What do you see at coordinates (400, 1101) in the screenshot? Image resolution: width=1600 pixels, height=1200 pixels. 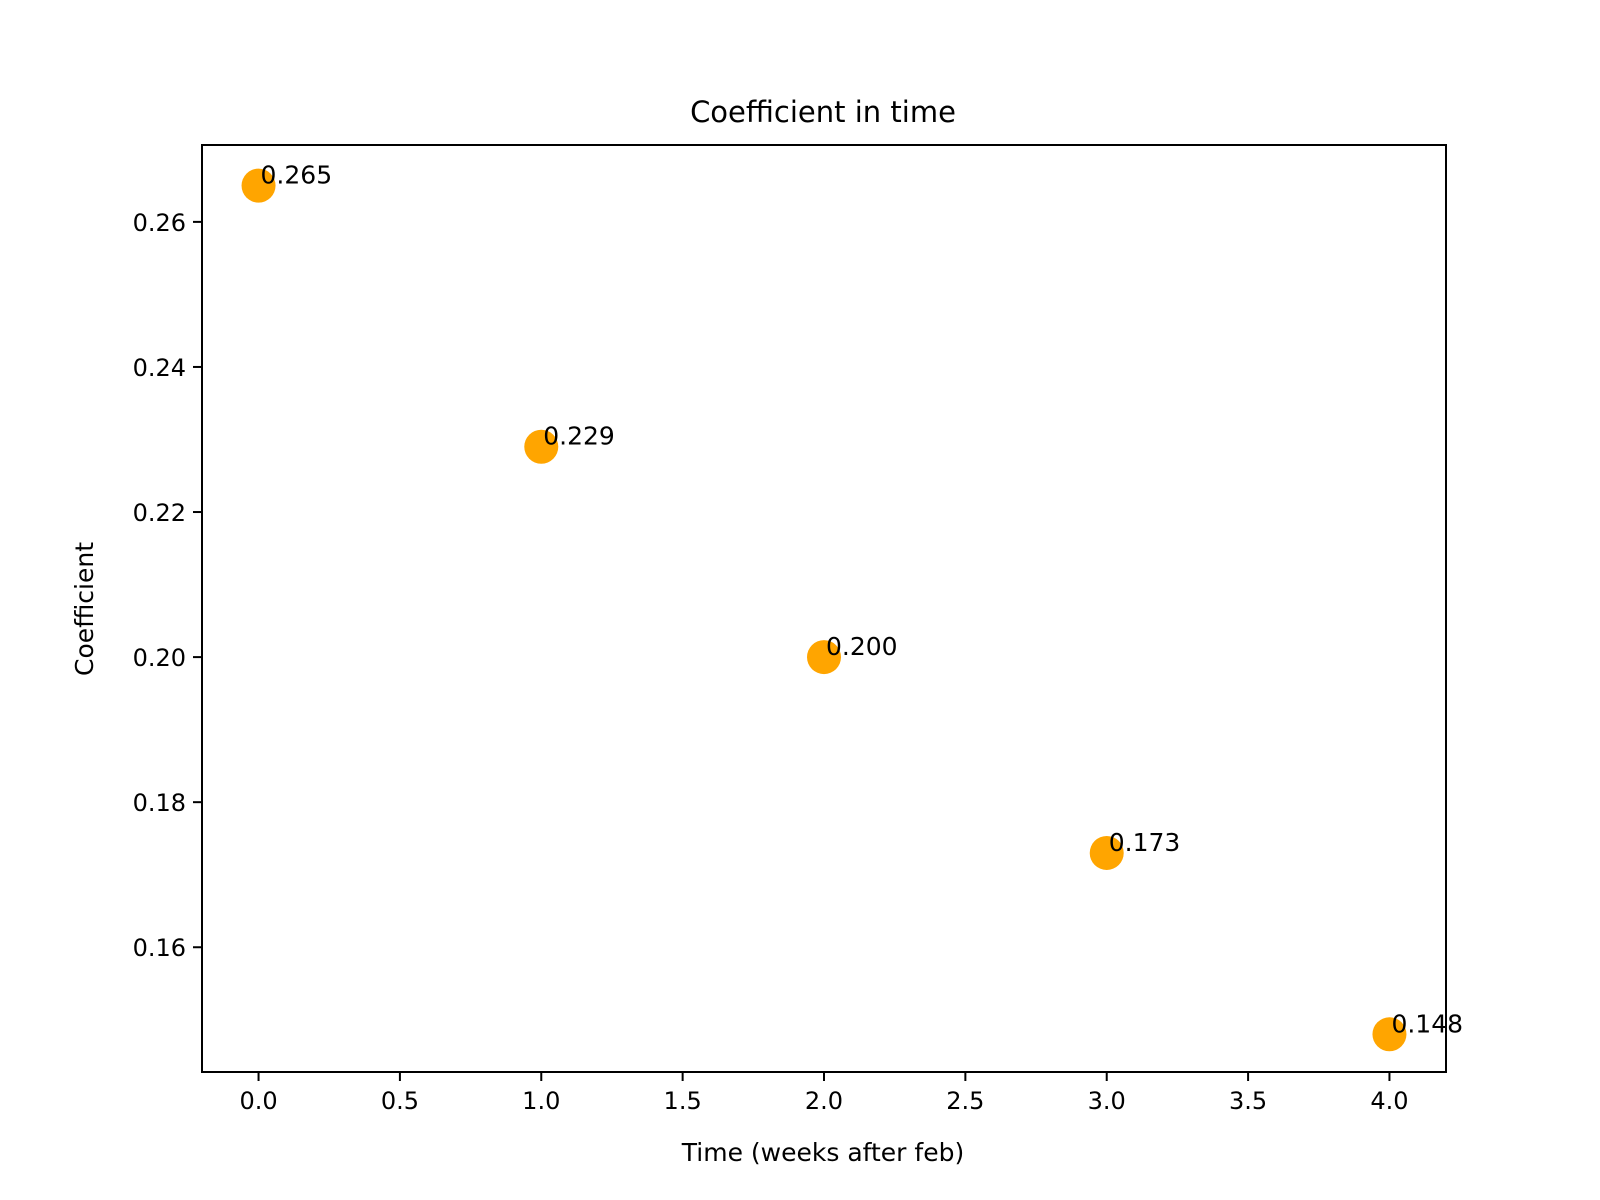 I see `x-tick-label: 0.5` at bounding box center [400, 1101].